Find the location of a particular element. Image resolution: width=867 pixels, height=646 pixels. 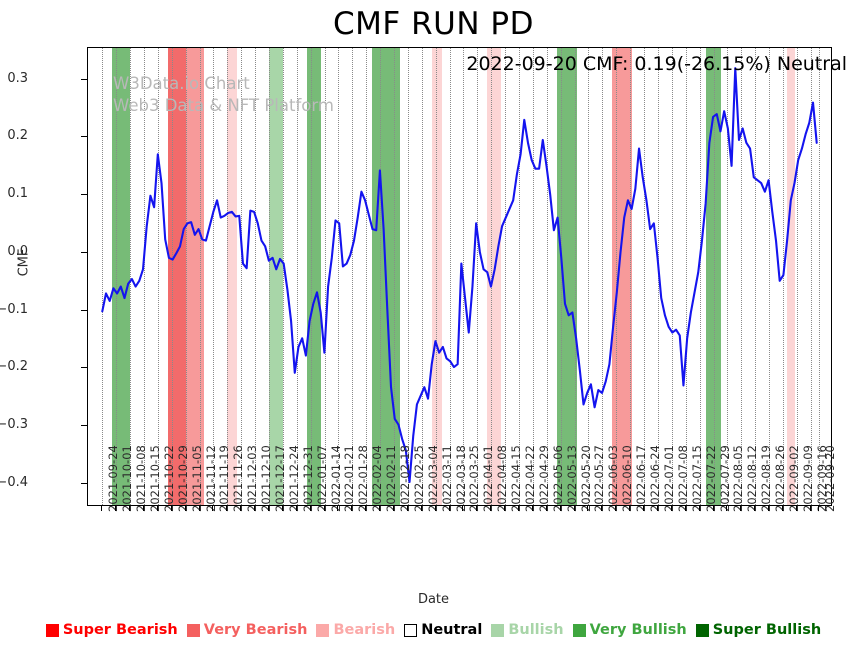

x-axis-tick-label: 2022-09-09 is located at coordinates (807, 478).